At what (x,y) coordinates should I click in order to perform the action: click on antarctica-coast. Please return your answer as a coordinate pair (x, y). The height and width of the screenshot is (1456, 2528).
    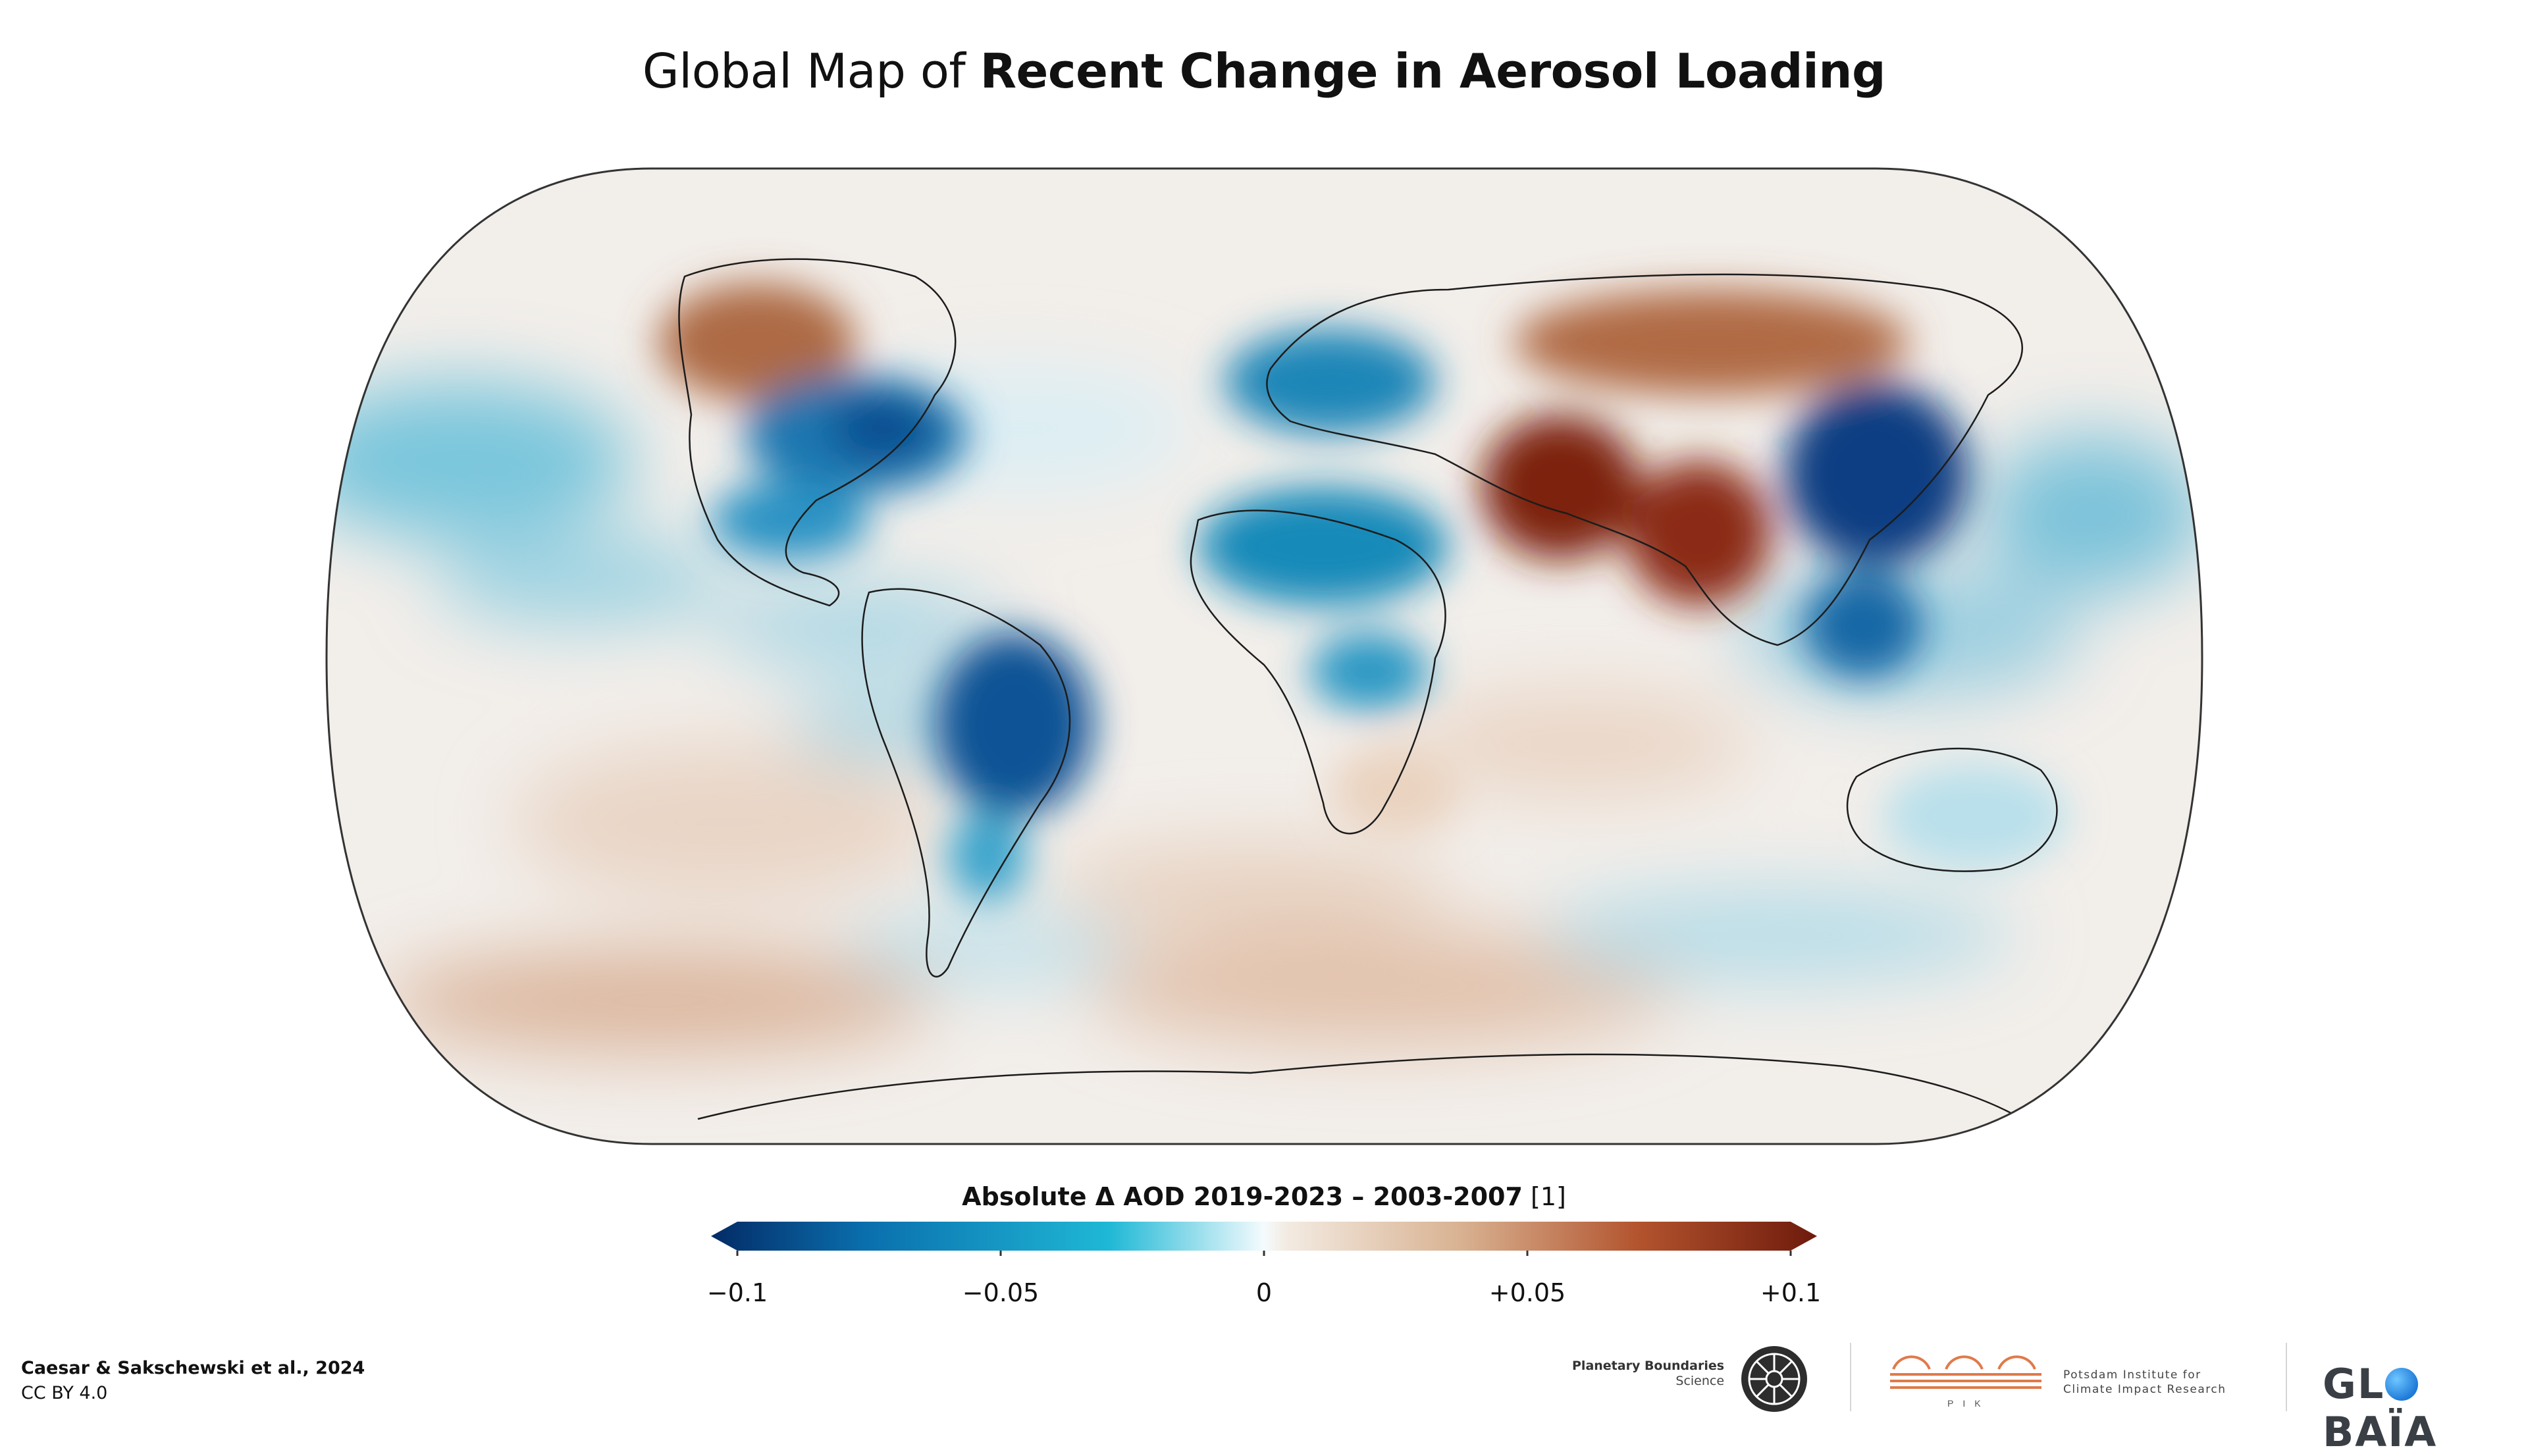
    Looking at the image, I should click on (1369, 1093).